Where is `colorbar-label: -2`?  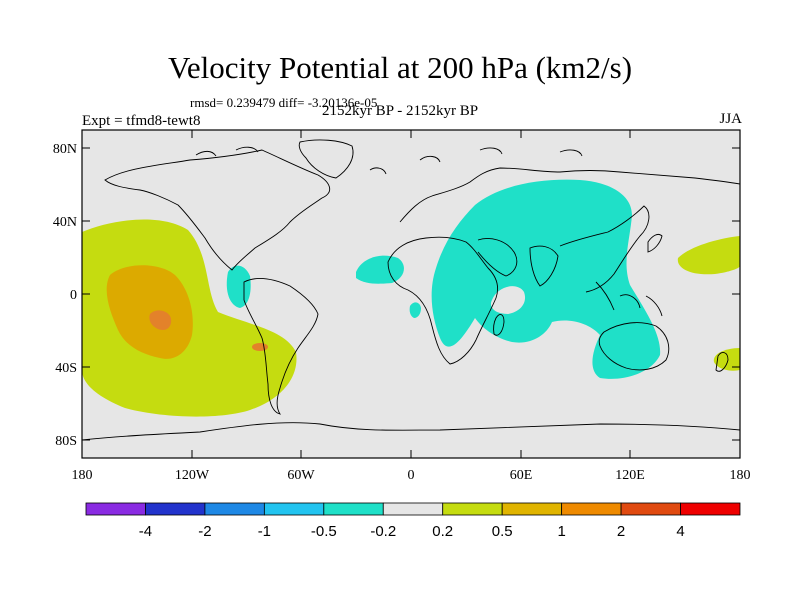 colorbar-label: -2 is located at coordinates (204, 531).